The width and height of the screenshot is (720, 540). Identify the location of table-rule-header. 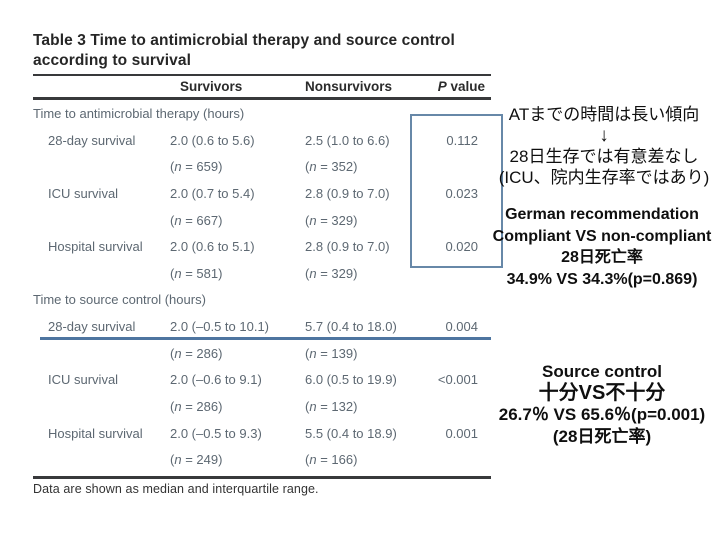
(262, 98).